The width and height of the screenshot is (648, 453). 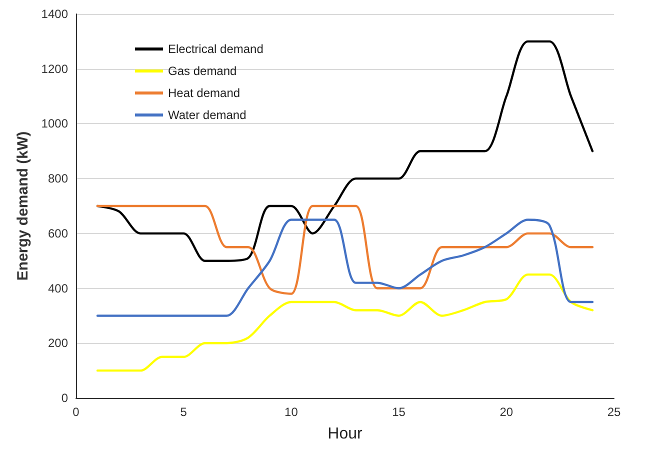 What do you see at coordinates (58, 288) in the screenshot?
I see `y-tick-label: 400` at bounding box center [58, 288].